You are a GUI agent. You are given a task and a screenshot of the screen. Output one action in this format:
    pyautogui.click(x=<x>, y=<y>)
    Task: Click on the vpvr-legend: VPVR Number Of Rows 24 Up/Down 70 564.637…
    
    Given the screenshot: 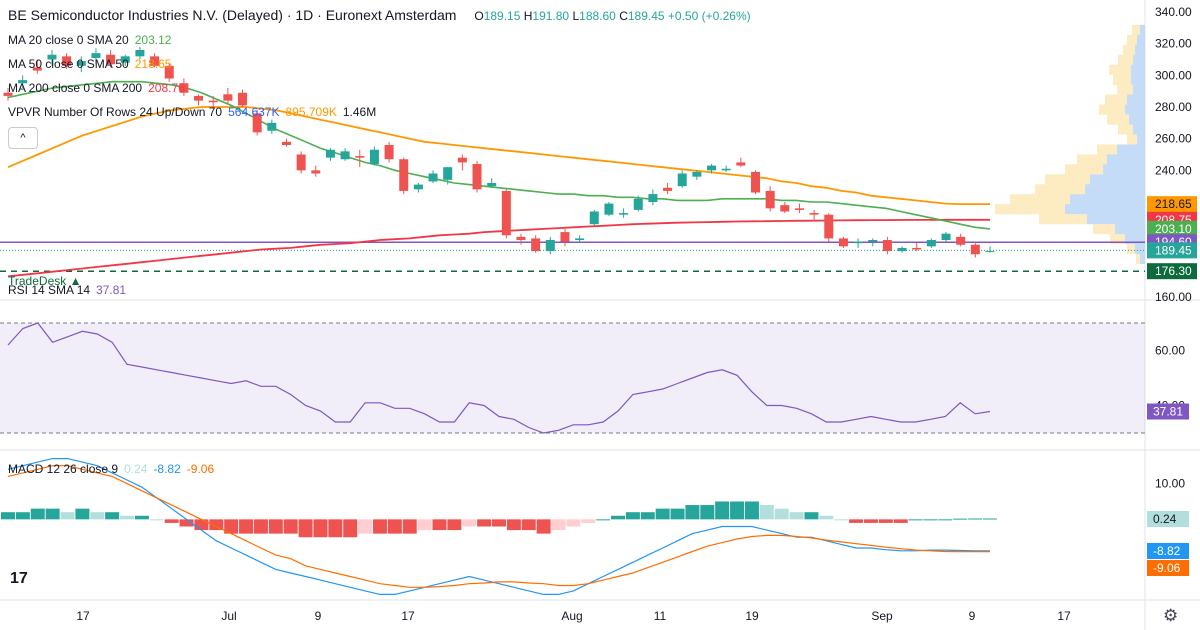 What is the action you would take?
    pyautogui.click(x=192, y=112)
    